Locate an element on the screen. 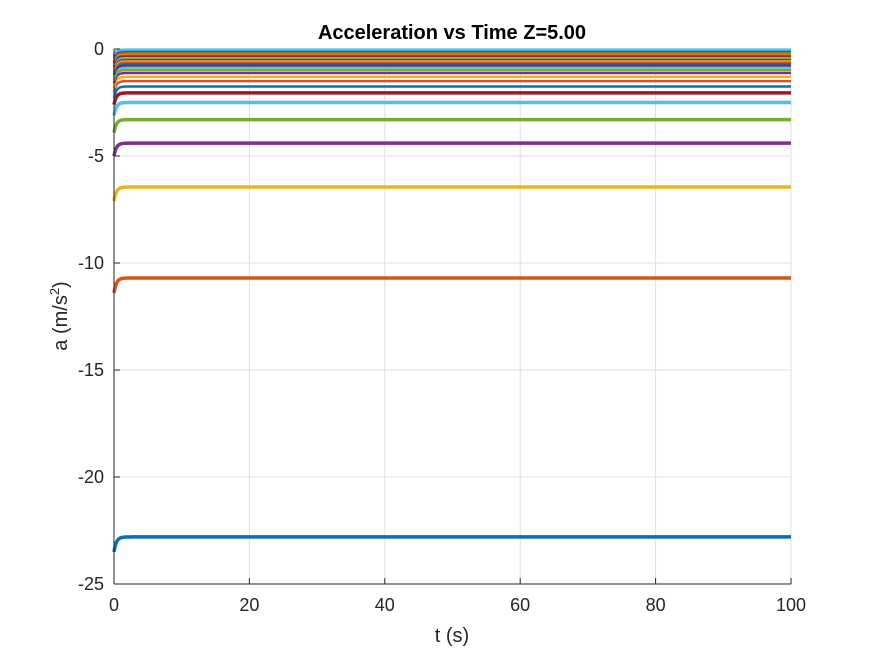 Image resolution: width=875 pixels, height=656 pixels. y-axis-label-superscript: 2 is located at coordinates (54, 291).